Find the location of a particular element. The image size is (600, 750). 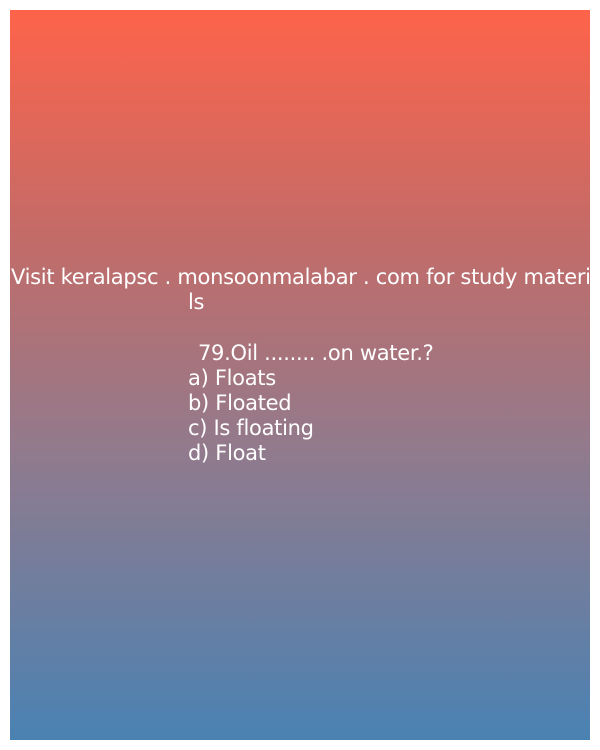

option-b: b) Floated is located at coordinates (240, 403).